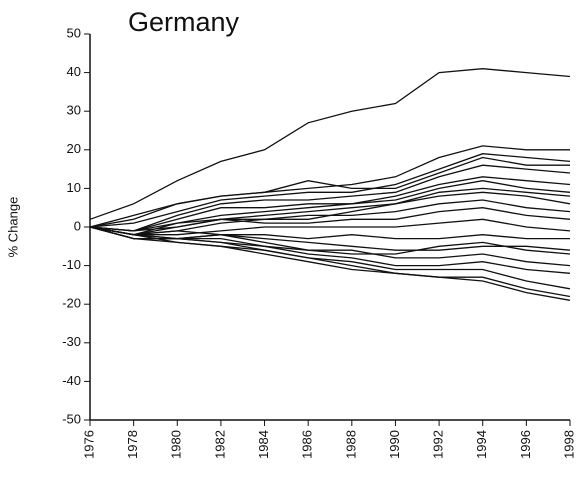  I want to click on y-tick-label: 0, so click(77, 225).